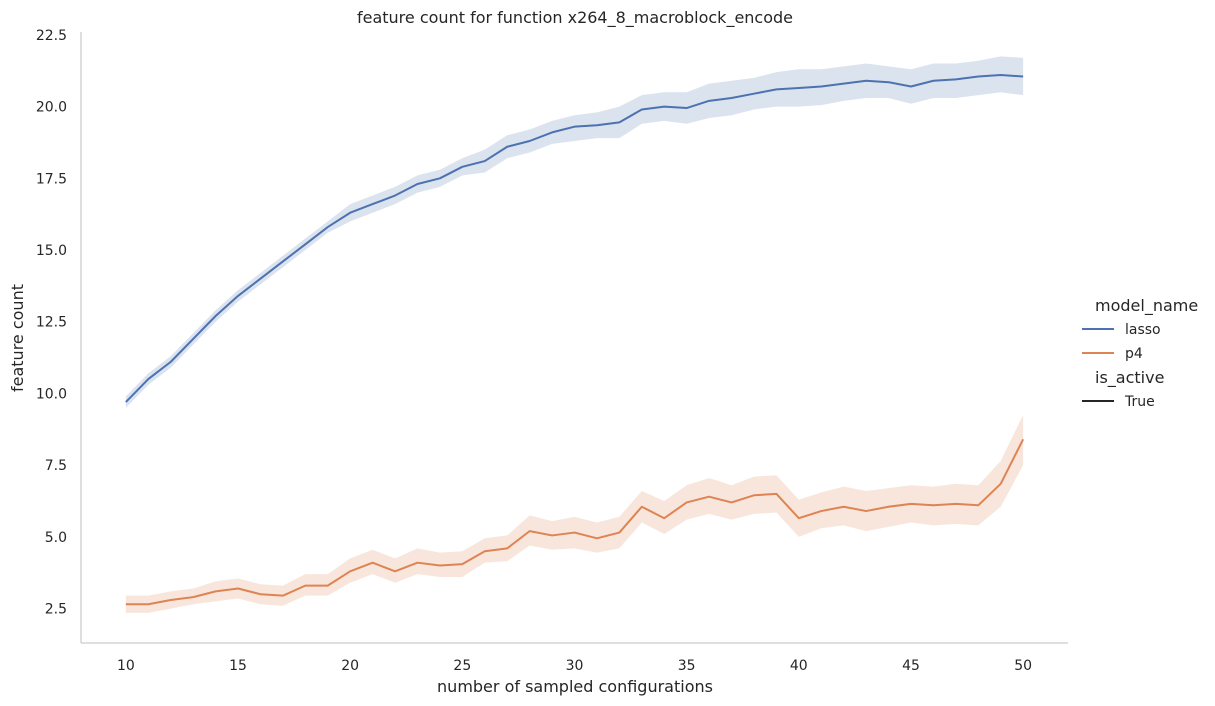 The height and width of the screenshot is (706, 1215). Describe the element at coordinates (51, 108) in the screenshot. I see `y-tick-label: 20.0` at that location.